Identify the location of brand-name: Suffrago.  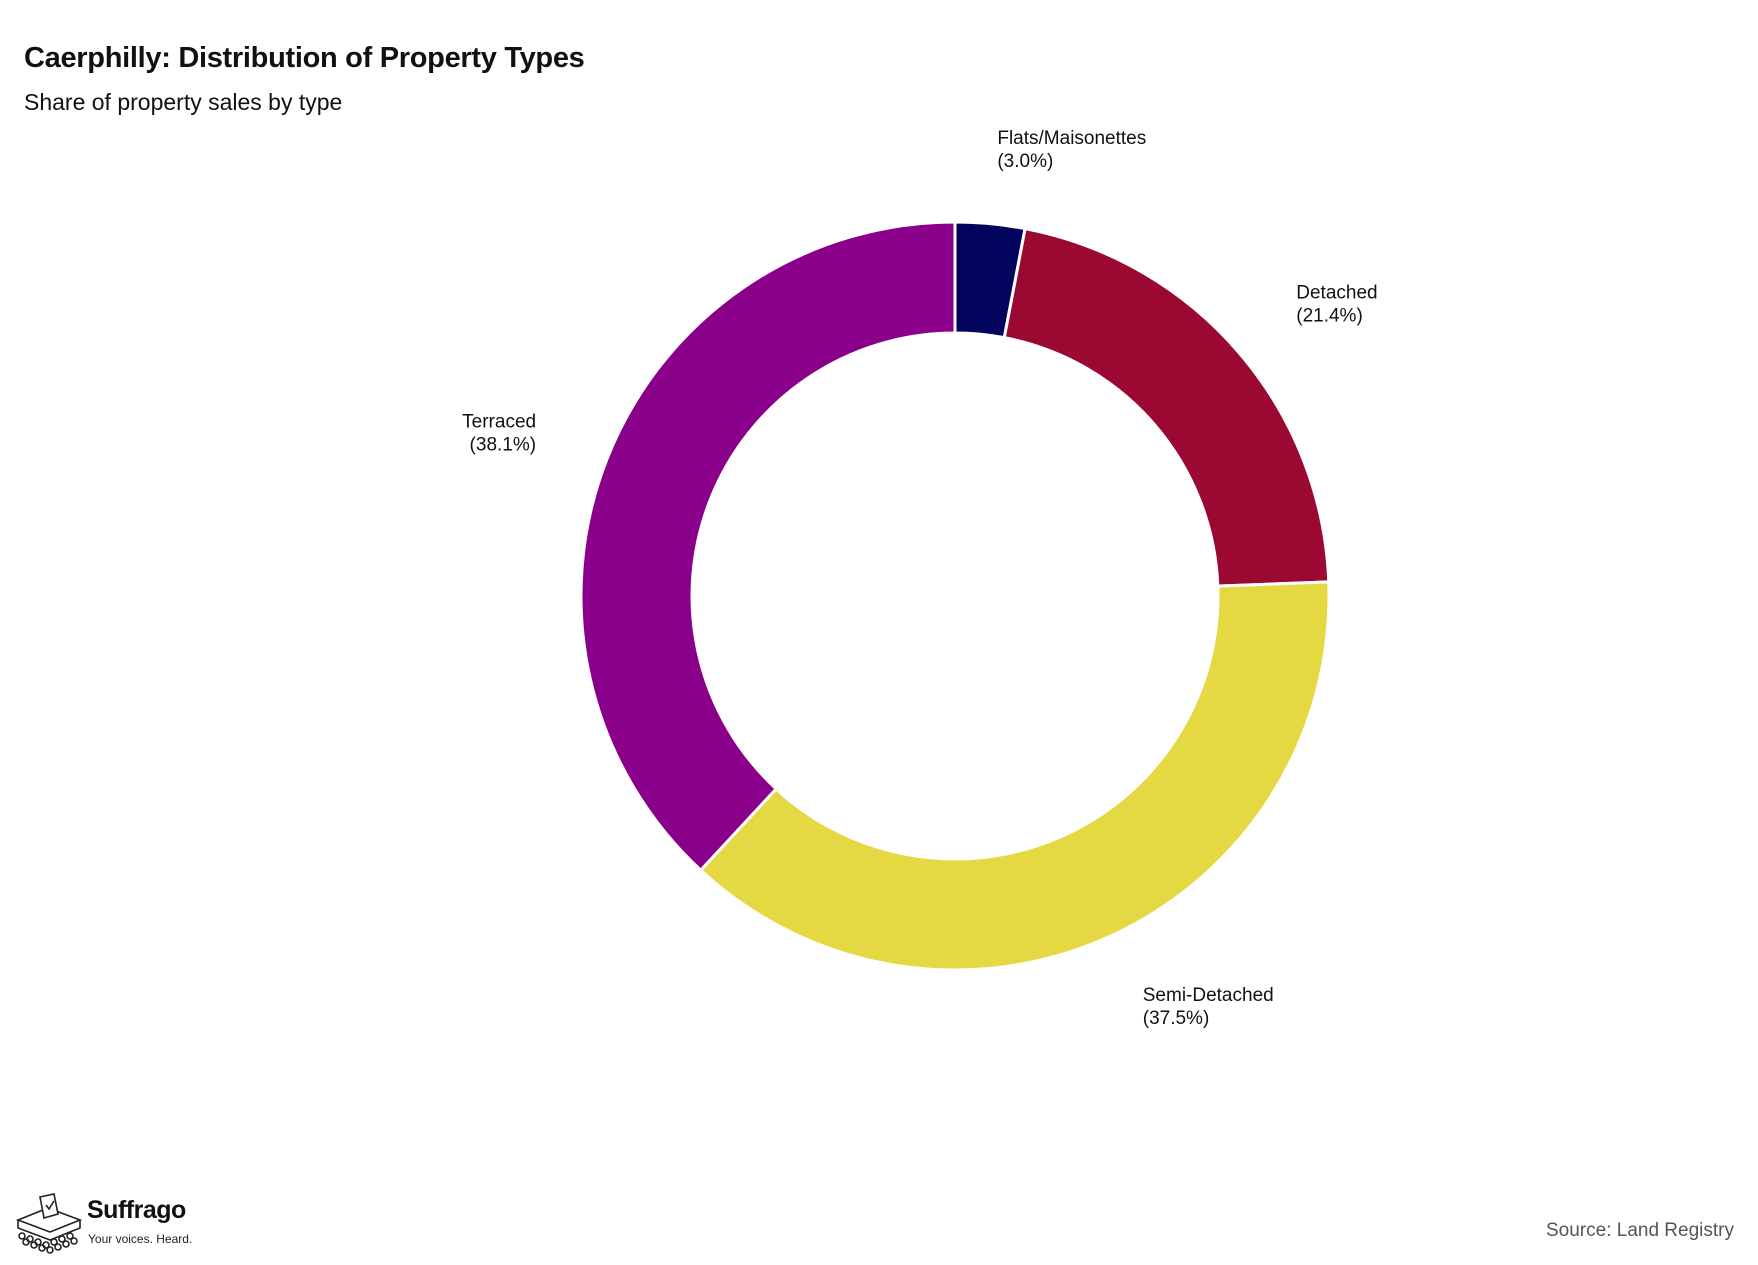
(136, 1210).